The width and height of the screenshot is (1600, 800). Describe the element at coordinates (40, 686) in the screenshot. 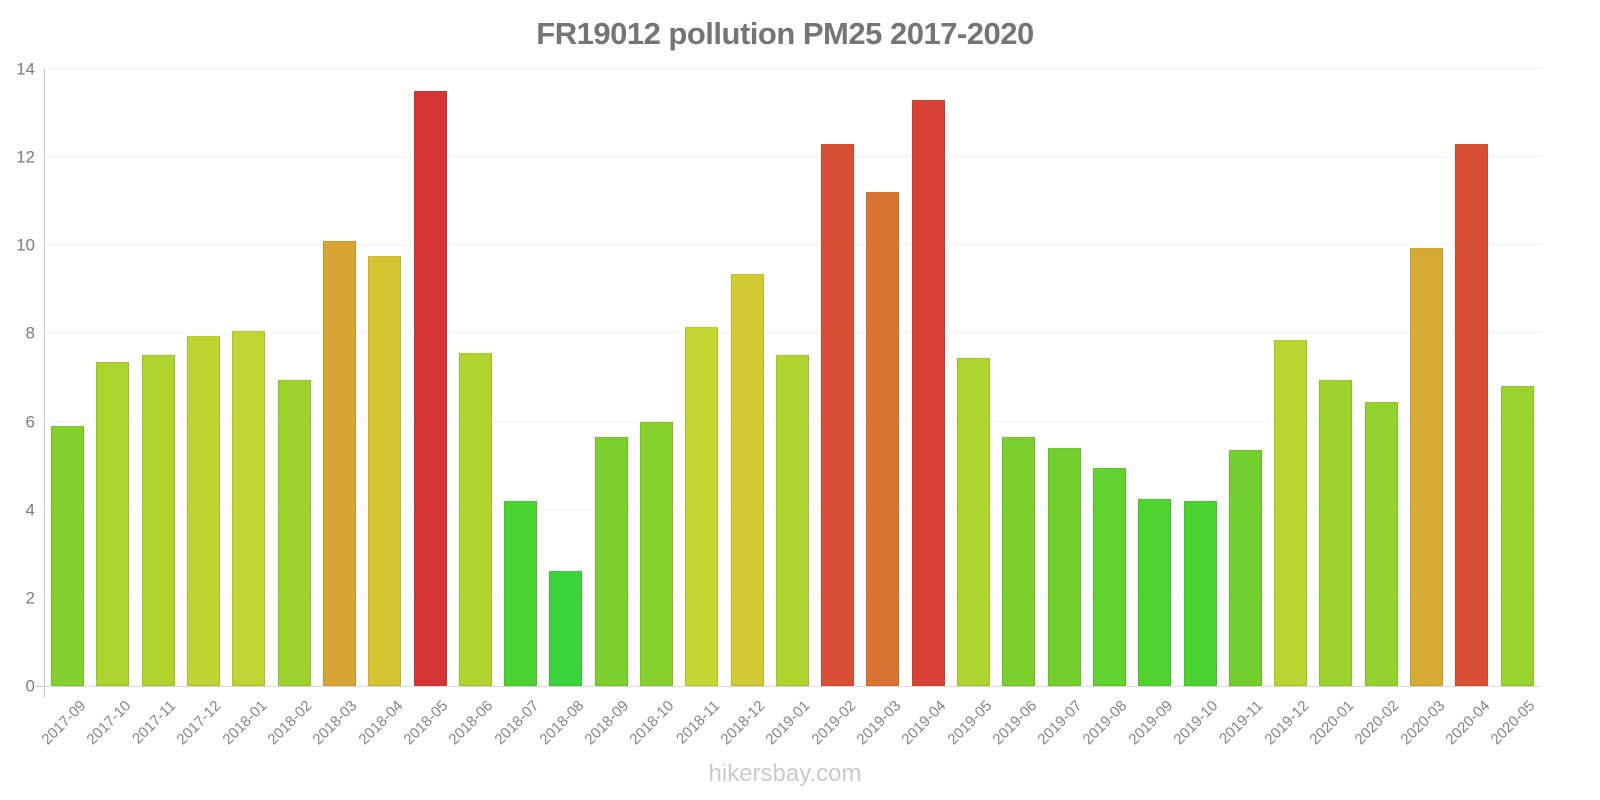

I see `zero-tick` at that location.